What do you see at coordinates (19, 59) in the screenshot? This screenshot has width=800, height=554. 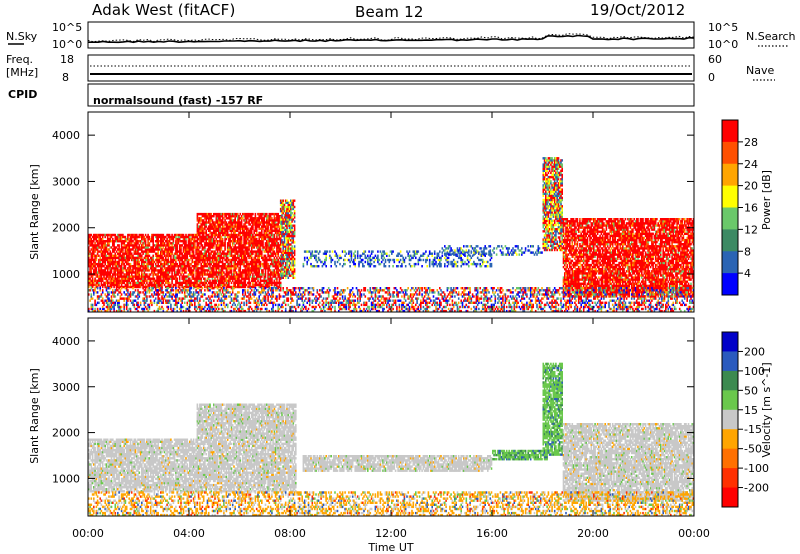 I see `freq-label: Freq.` at bounding box center [19, 59].